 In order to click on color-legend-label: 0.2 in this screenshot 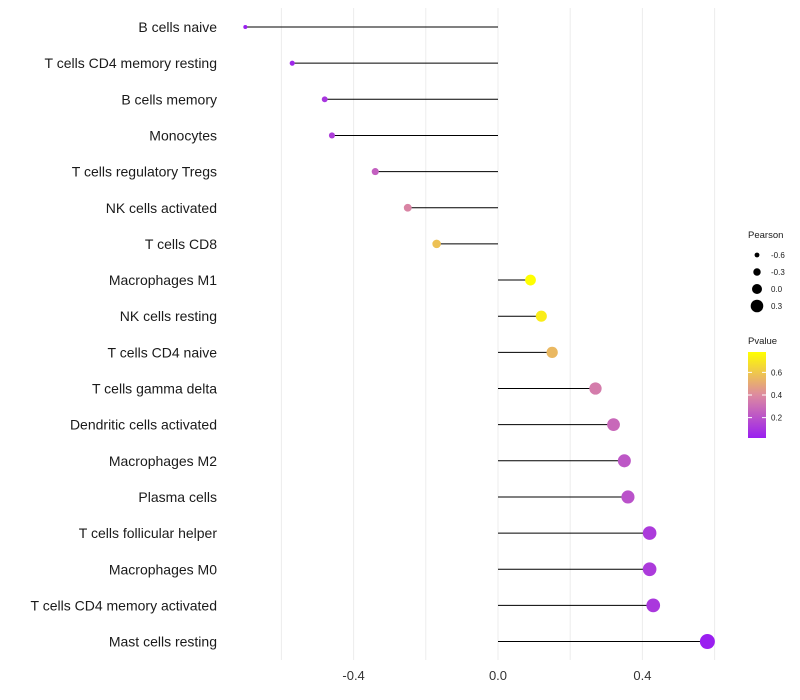, I will do `click(777, 418)`.